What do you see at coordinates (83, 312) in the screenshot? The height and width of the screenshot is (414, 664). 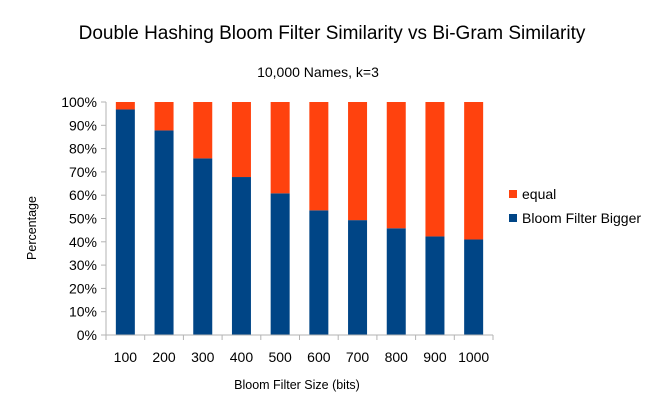 I see `y-tick-label: 10%` at bounding box center [83, 312].